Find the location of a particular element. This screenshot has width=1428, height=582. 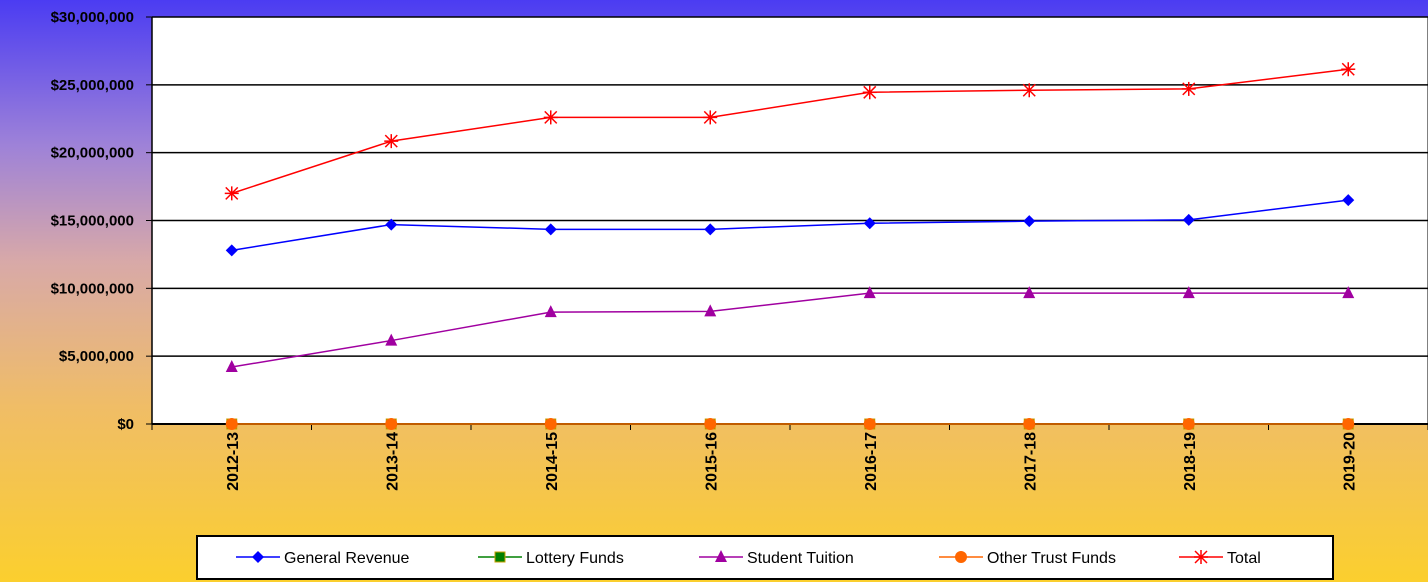

legend-entry: Student Tuition is located at coordinates (776, 558).